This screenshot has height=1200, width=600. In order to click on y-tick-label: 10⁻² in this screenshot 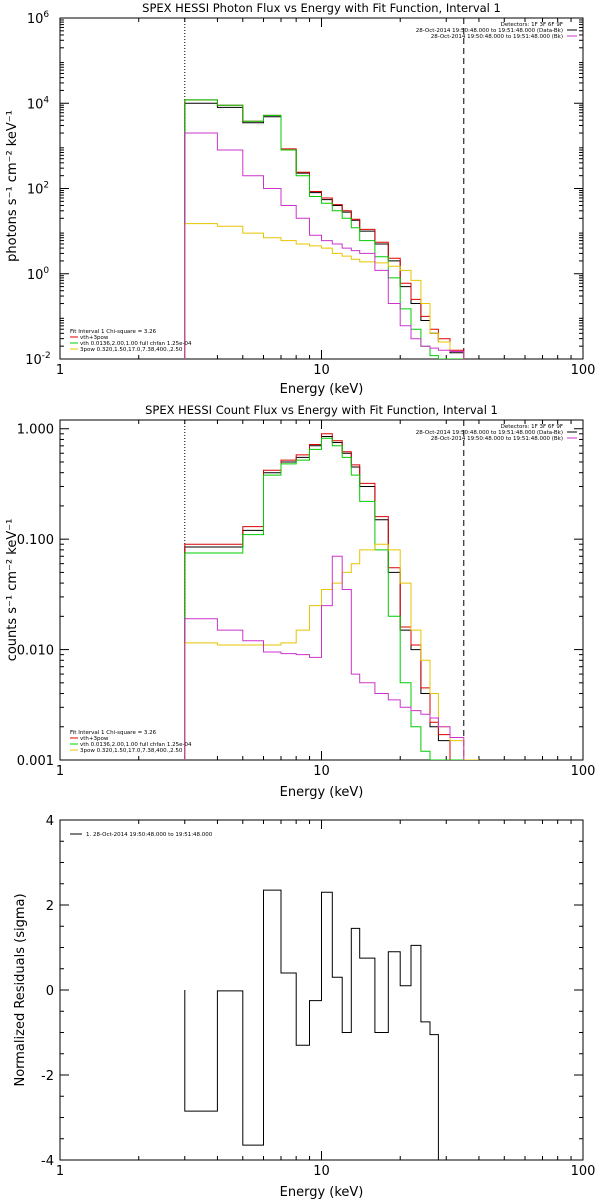, I will do `click(38, 359)`.